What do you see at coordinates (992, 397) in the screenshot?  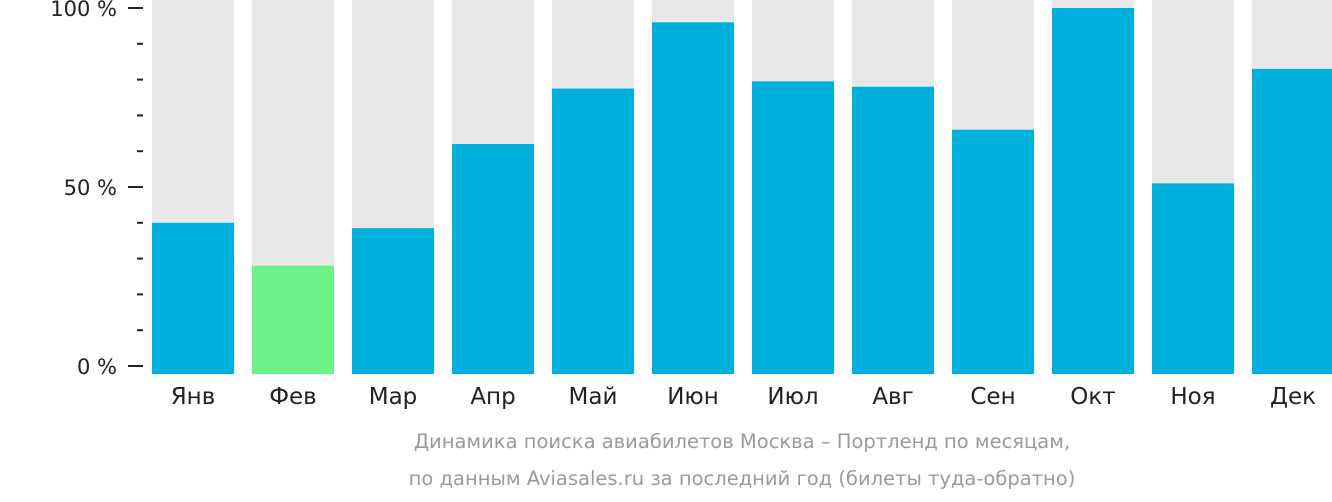 I see `x-tick-label: Сен` at bounding box center [992, 397].